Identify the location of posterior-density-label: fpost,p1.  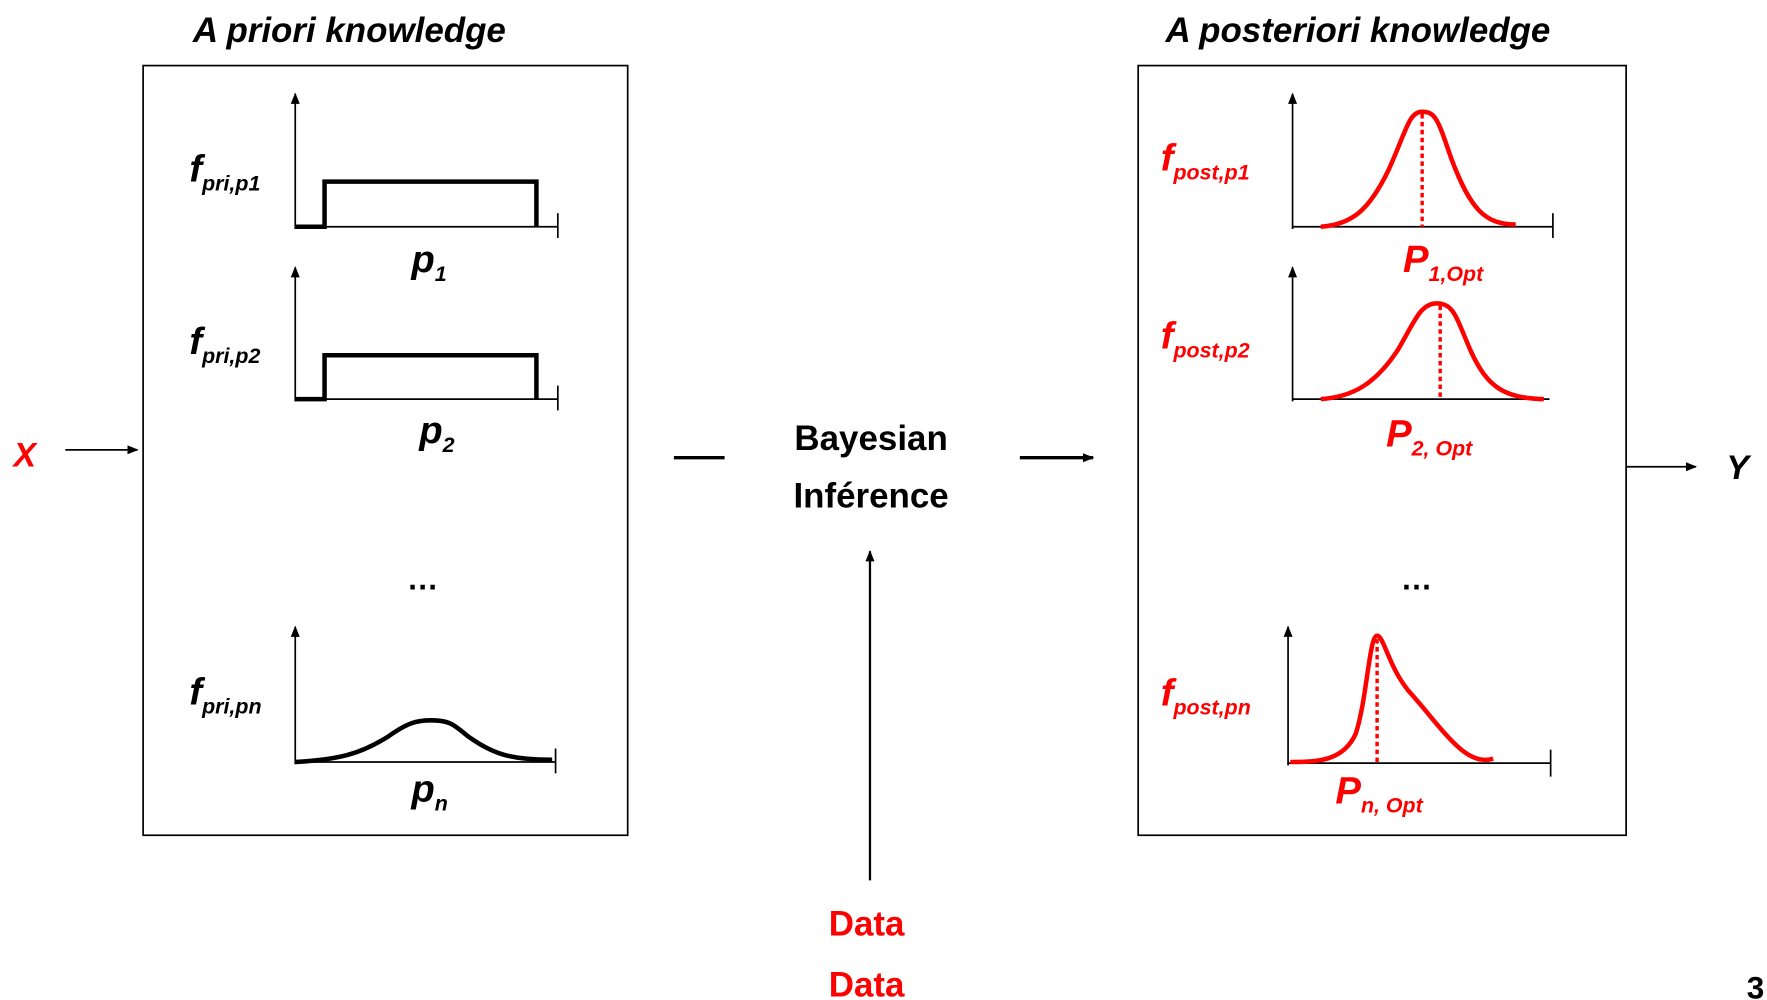
(1205, 160).